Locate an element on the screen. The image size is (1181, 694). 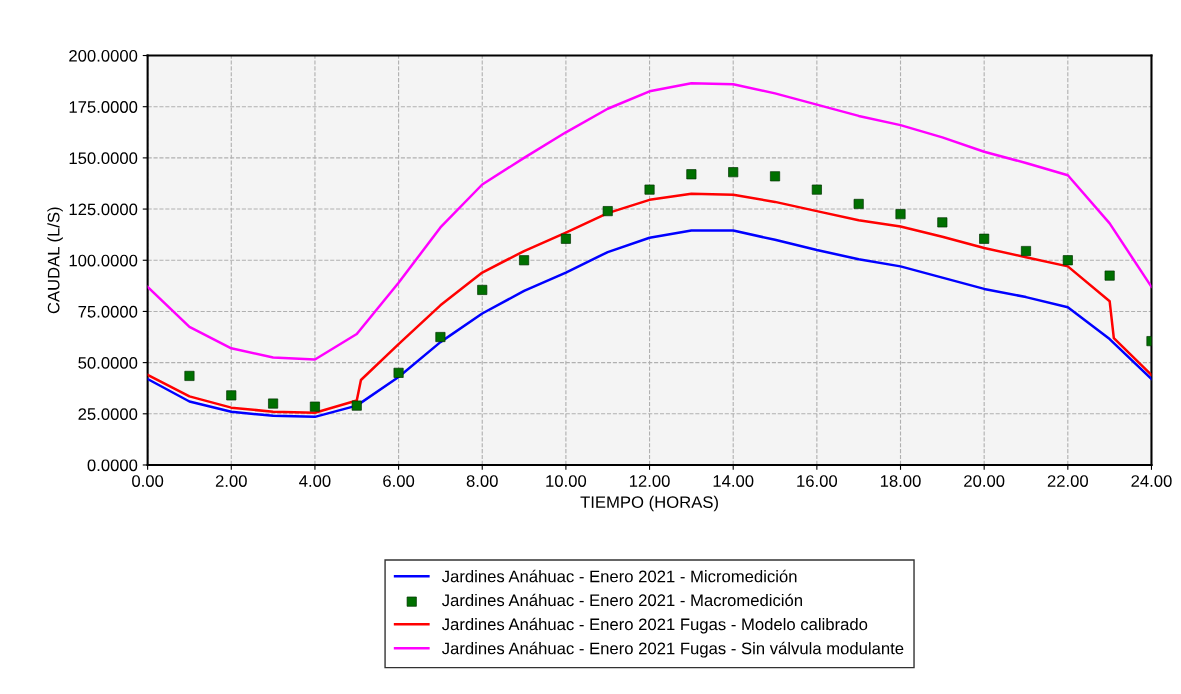
y-tick-label: 75.0000 is located at coordinates (108, 311).